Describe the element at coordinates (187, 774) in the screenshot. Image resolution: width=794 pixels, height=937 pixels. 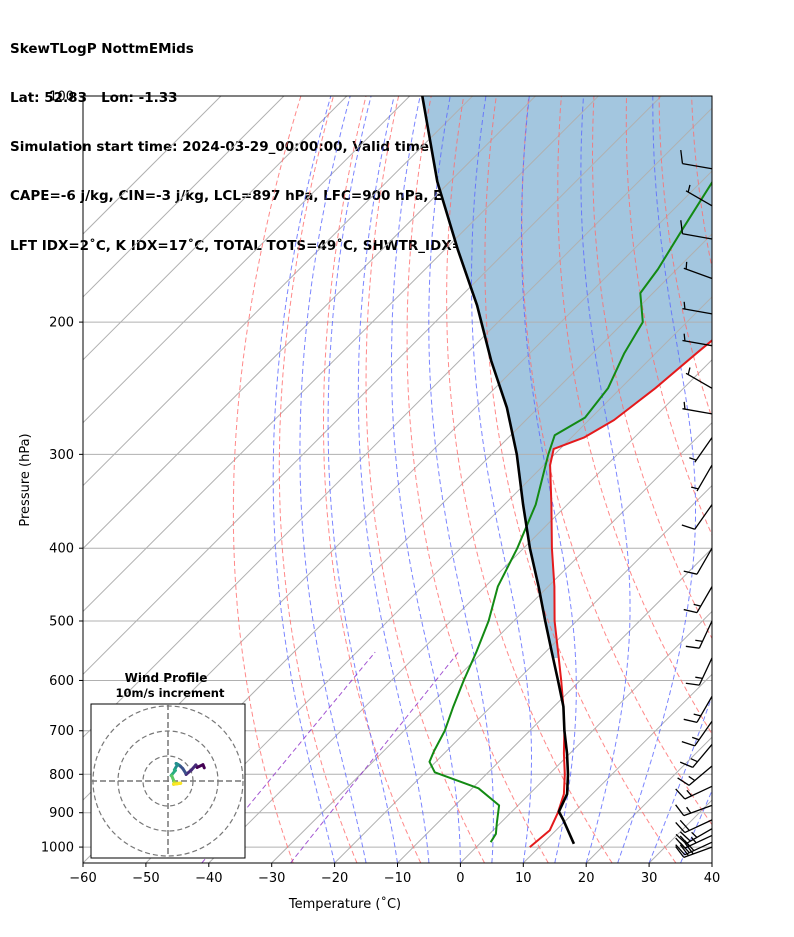
I see `hodograph-trace` at that location.